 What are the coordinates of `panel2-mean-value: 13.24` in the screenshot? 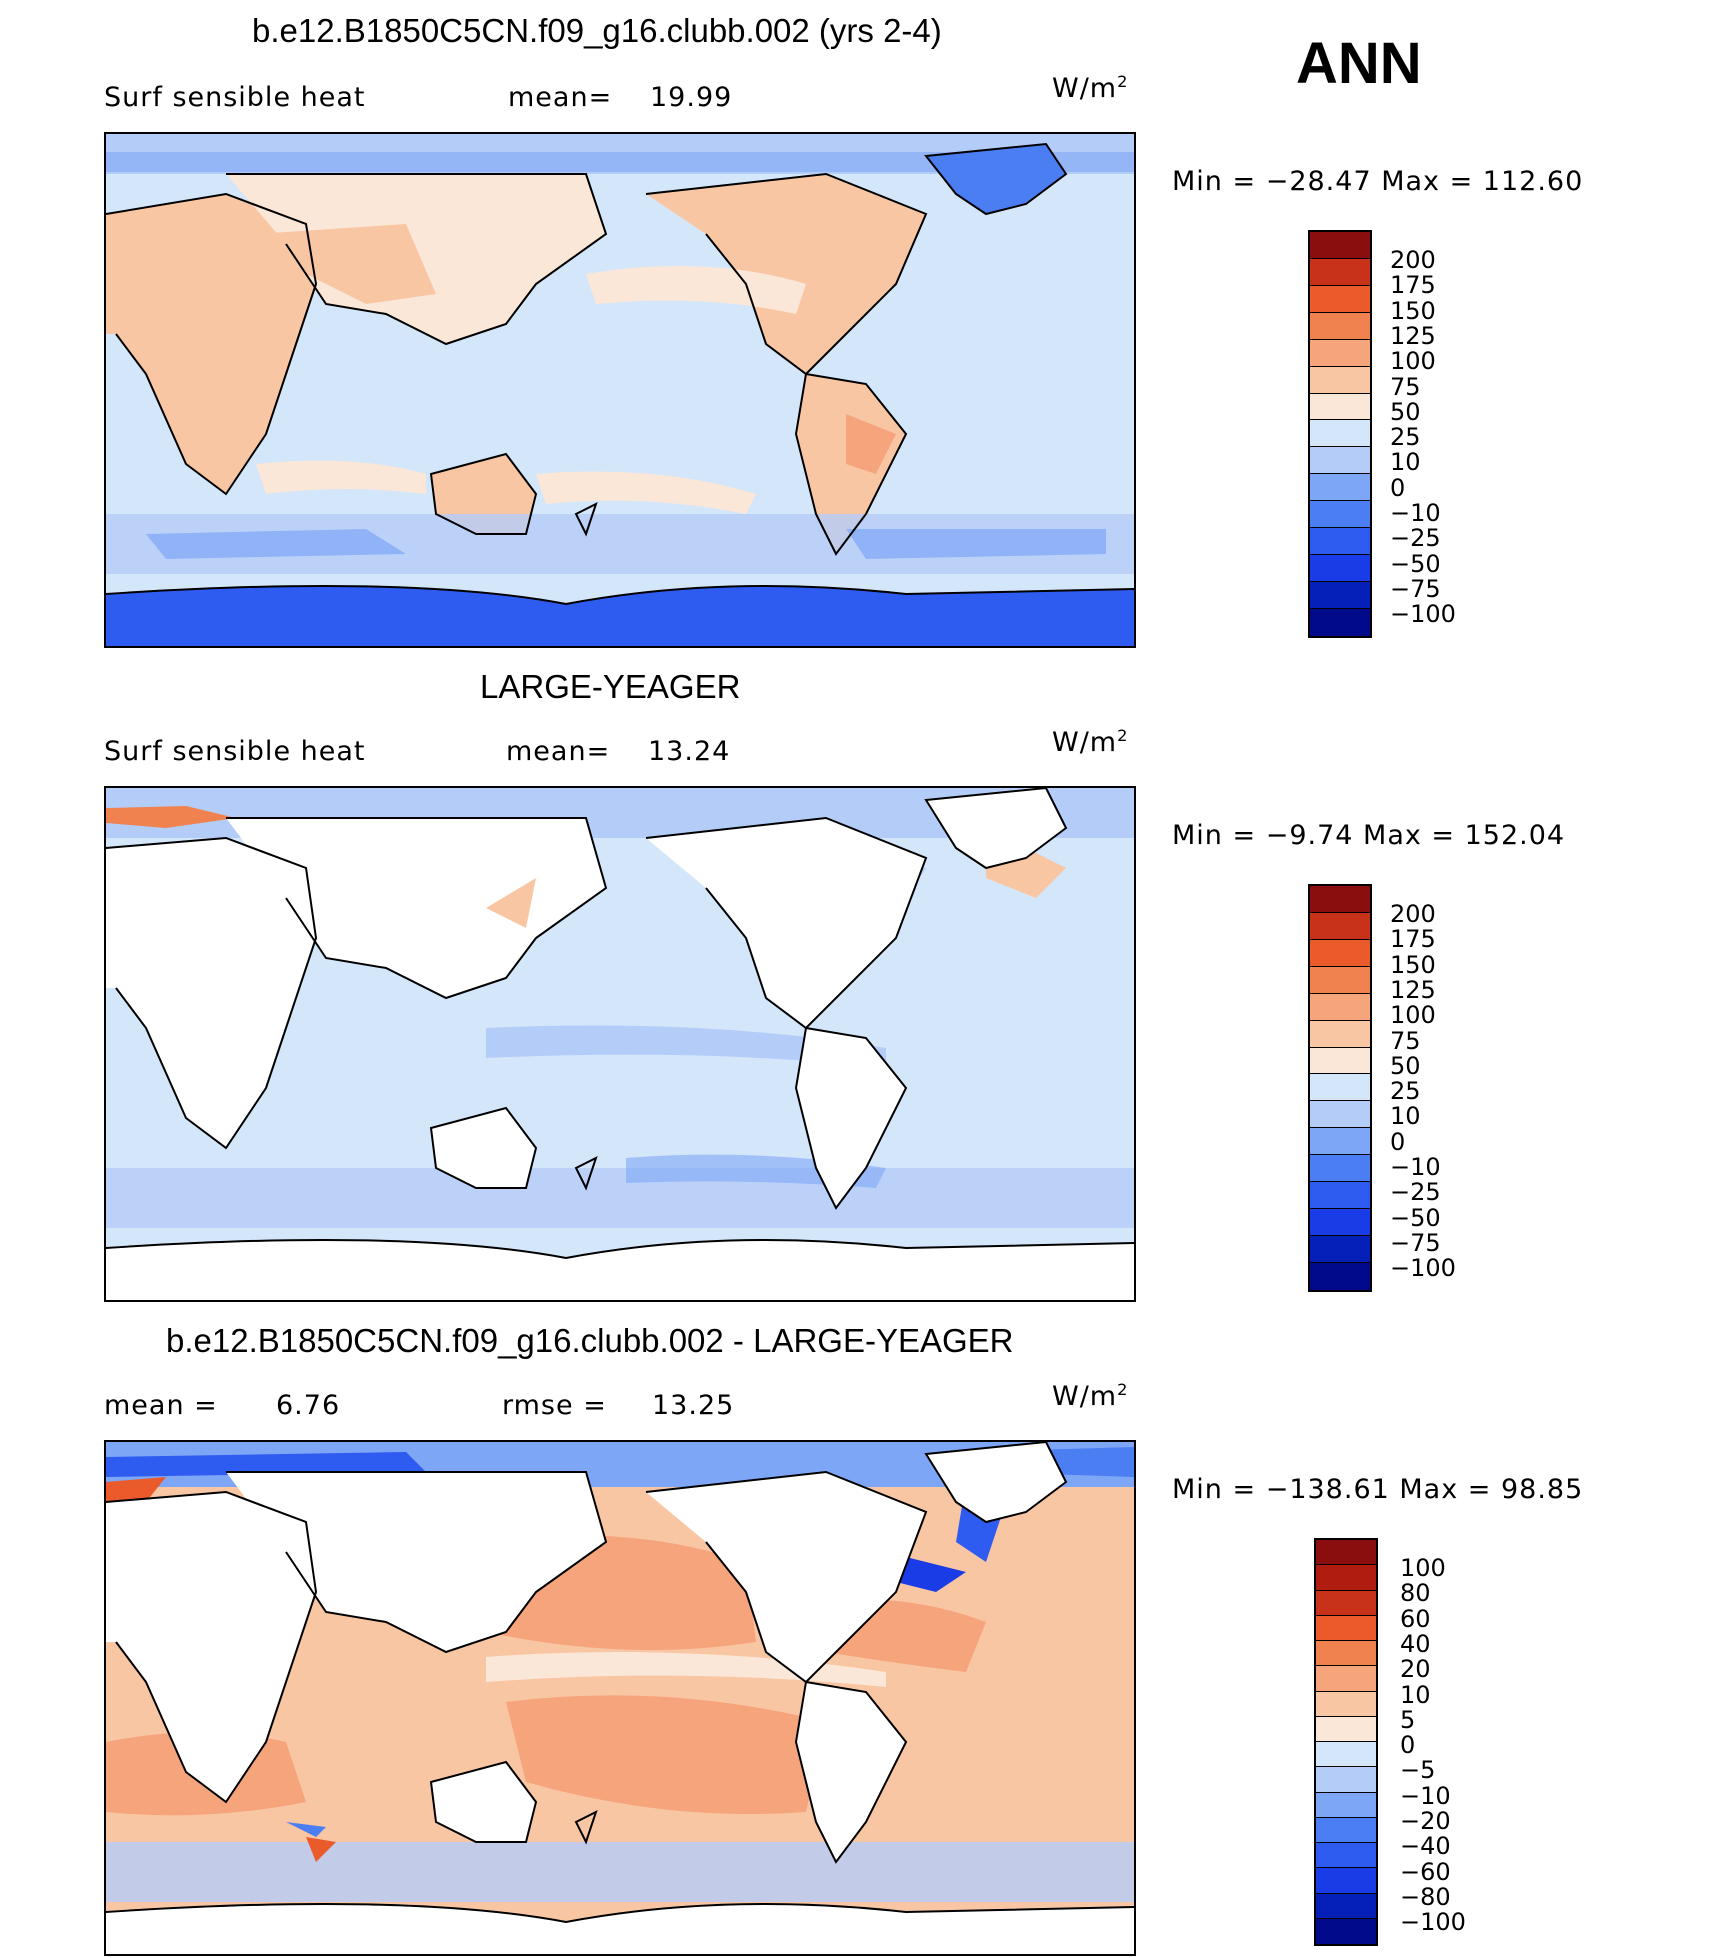 It's located at (689, 751).